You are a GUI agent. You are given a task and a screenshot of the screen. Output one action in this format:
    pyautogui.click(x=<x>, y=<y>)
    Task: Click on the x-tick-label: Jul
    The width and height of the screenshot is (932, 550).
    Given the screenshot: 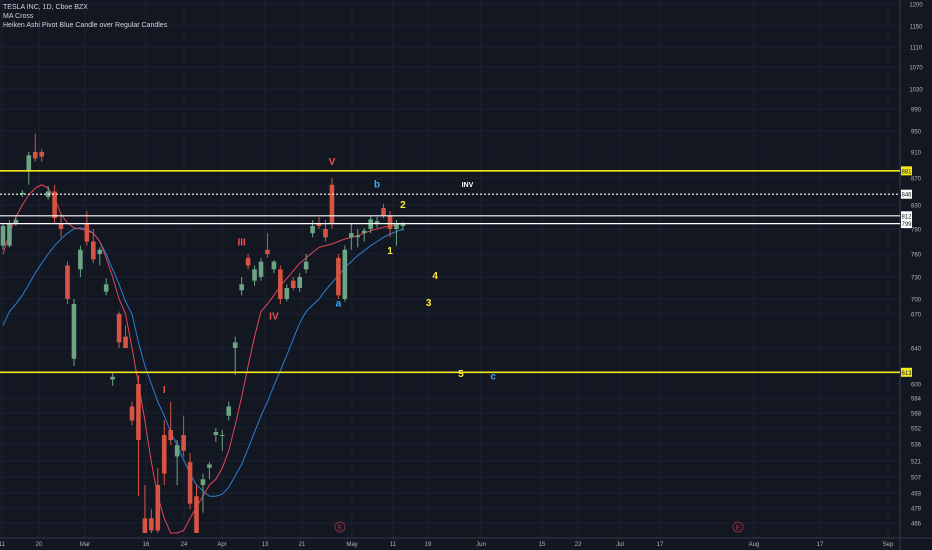 What is the action you would take?
    pyautogui.click(x=620, y=545)
    